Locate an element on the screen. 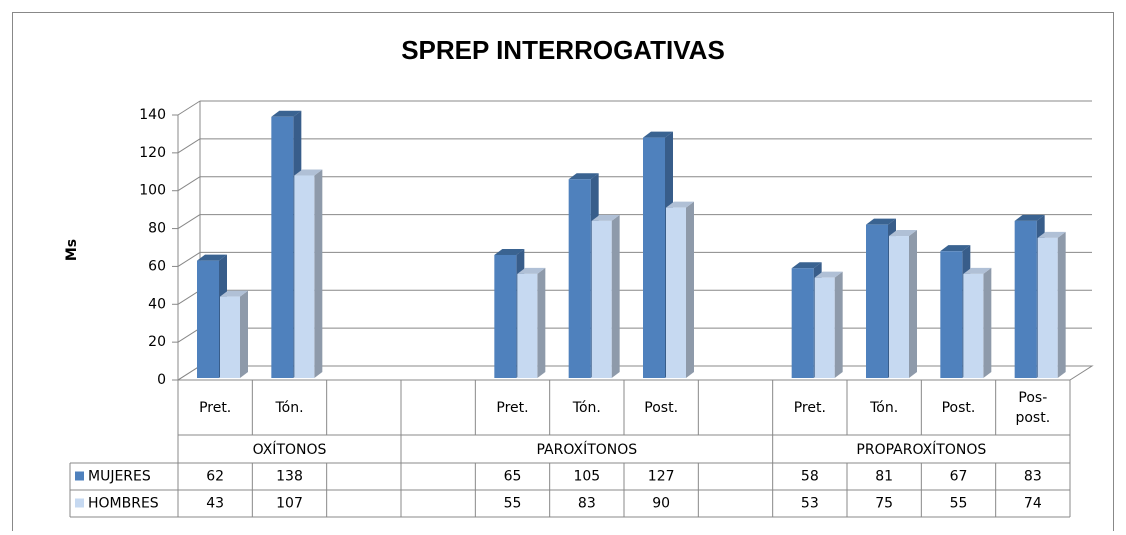 Image resolution: width=1126 pixels, height=535 pixels. y-tick-label: 20 is located at coordinates (157, 342).